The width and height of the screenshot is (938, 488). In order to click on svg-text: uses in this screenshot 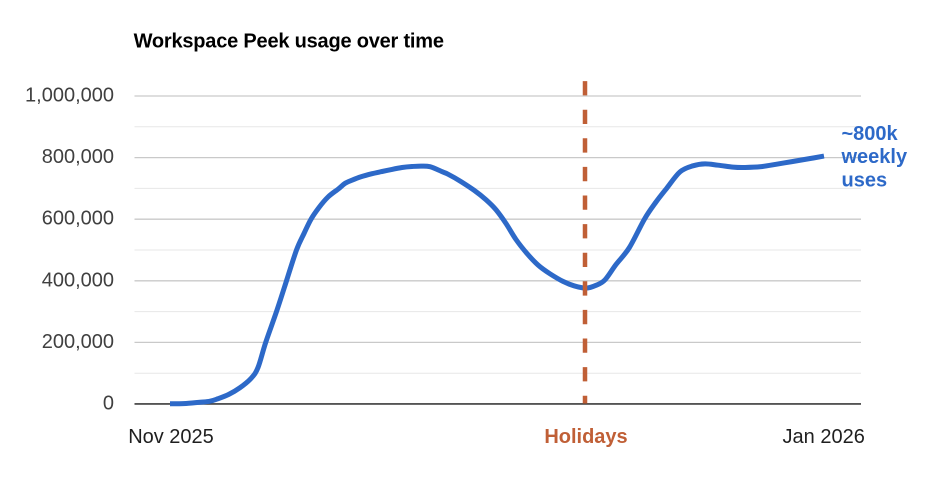, I will do `click(865, 180)`.